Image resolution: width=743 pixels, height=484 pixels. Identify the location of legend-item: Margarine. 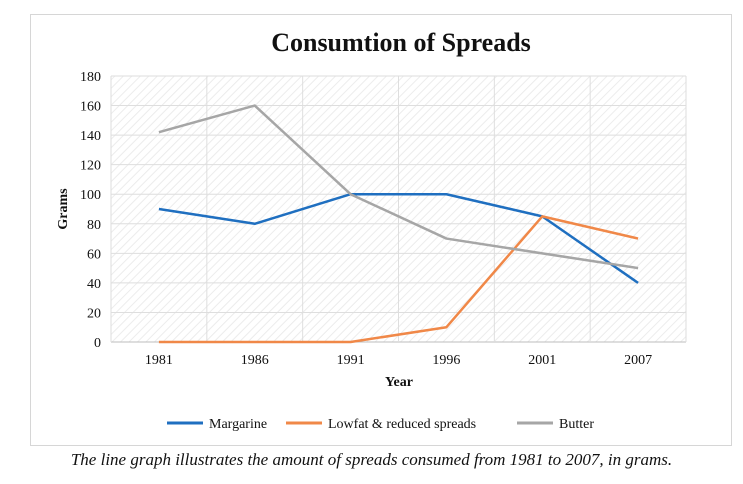
(217, 424).